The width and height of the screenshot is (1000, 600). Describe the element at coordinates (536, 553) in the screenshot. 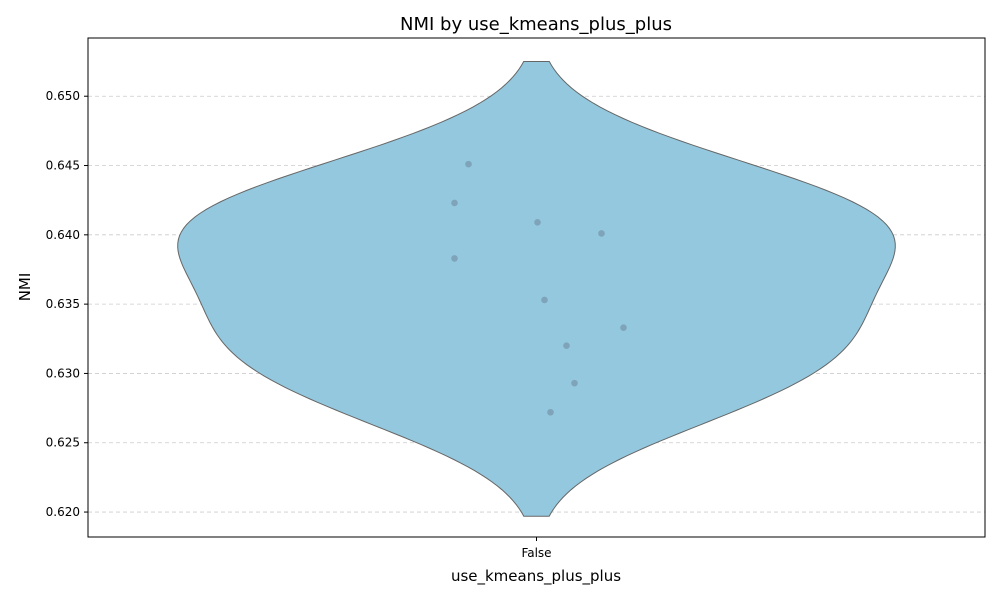

I see `x-tick-label: False` at that location.